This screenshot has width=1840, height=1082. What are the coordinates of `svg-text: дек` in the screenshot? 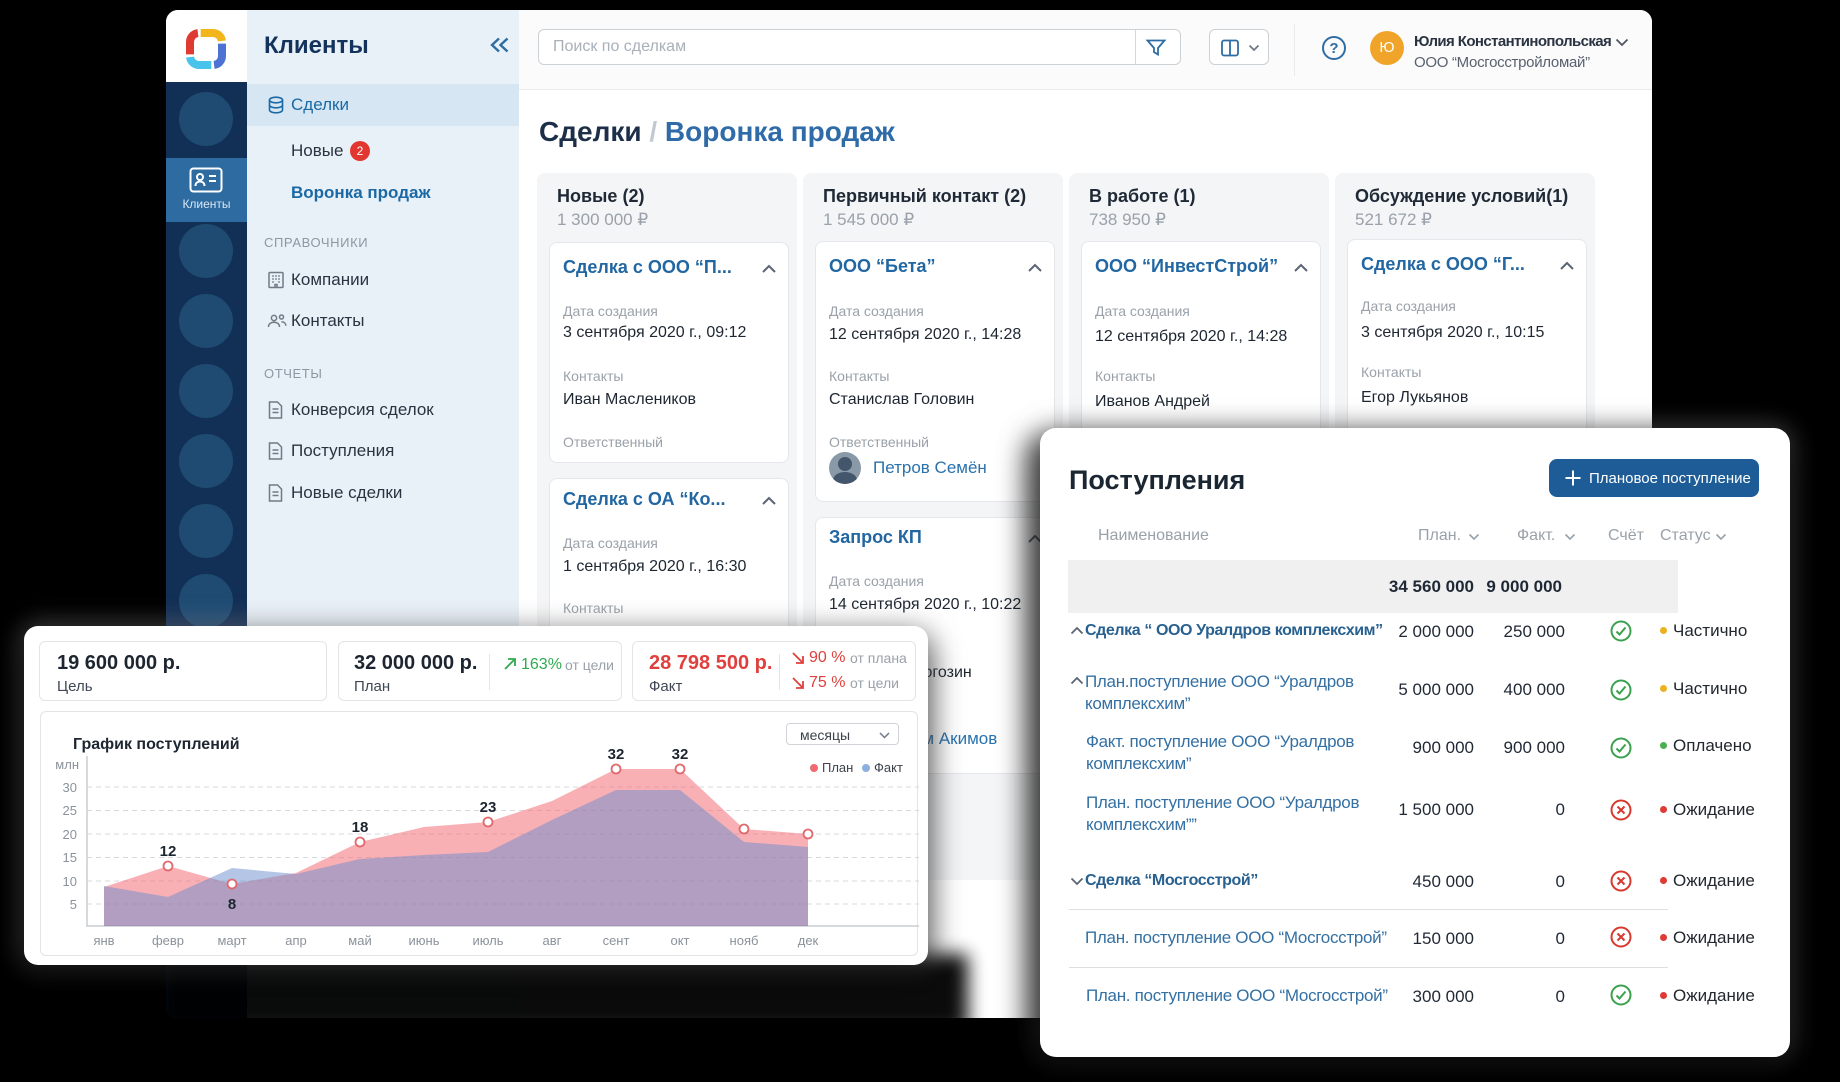 It's located at (808, 940).